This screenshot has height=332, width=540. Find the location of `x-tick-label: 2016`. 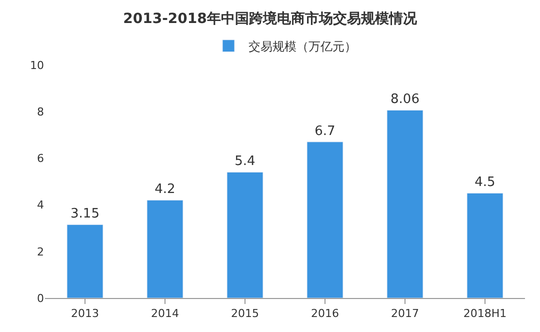

x-tick-label: 2016 is located at coordinates (325, 313).